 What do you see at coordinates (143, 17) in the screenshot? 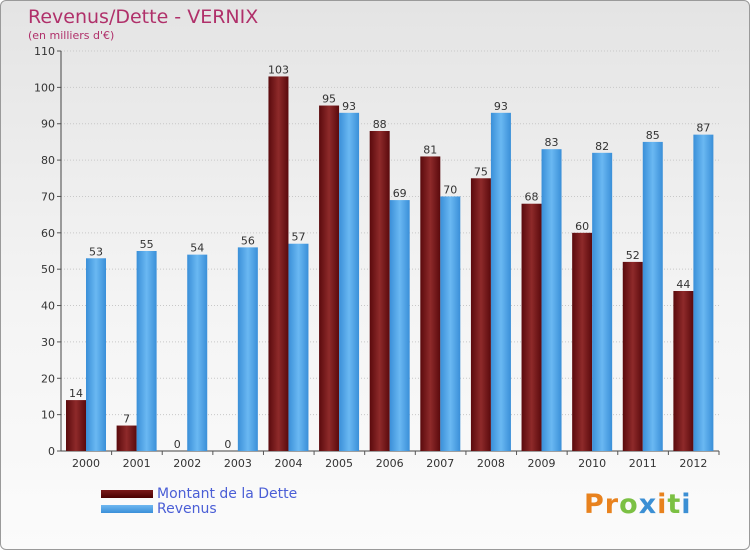
I see `chart-title: Revenus/Dette - VERNIX` at bounding box center [143, 17].